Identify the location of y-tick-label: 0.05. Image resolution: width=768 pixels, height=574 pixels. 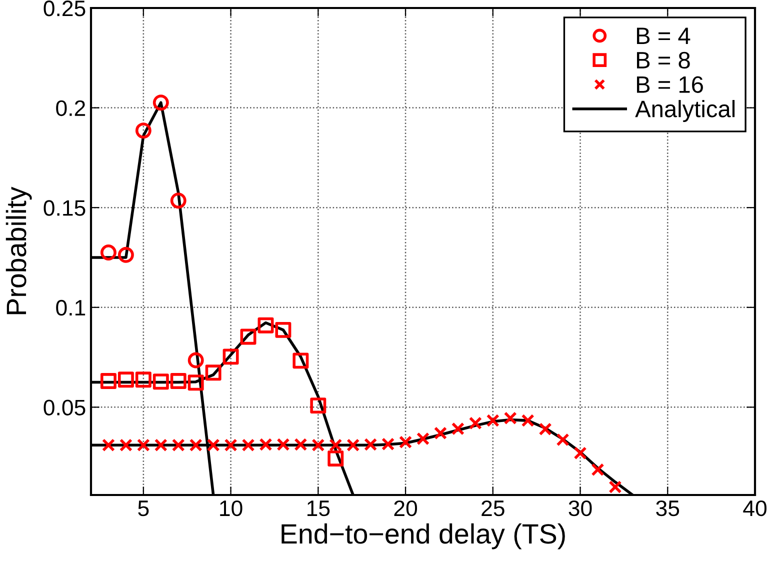
(65, 408).